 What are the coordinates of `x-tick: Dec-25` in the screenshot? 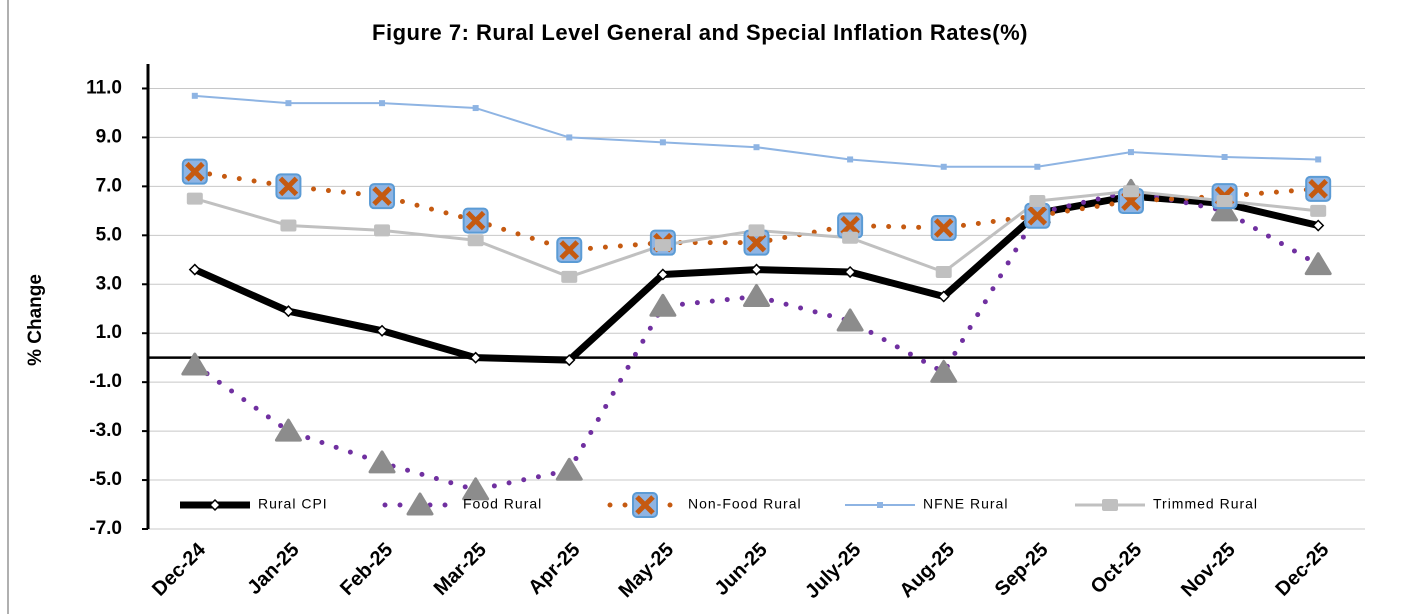 It's located at (1303, 570).